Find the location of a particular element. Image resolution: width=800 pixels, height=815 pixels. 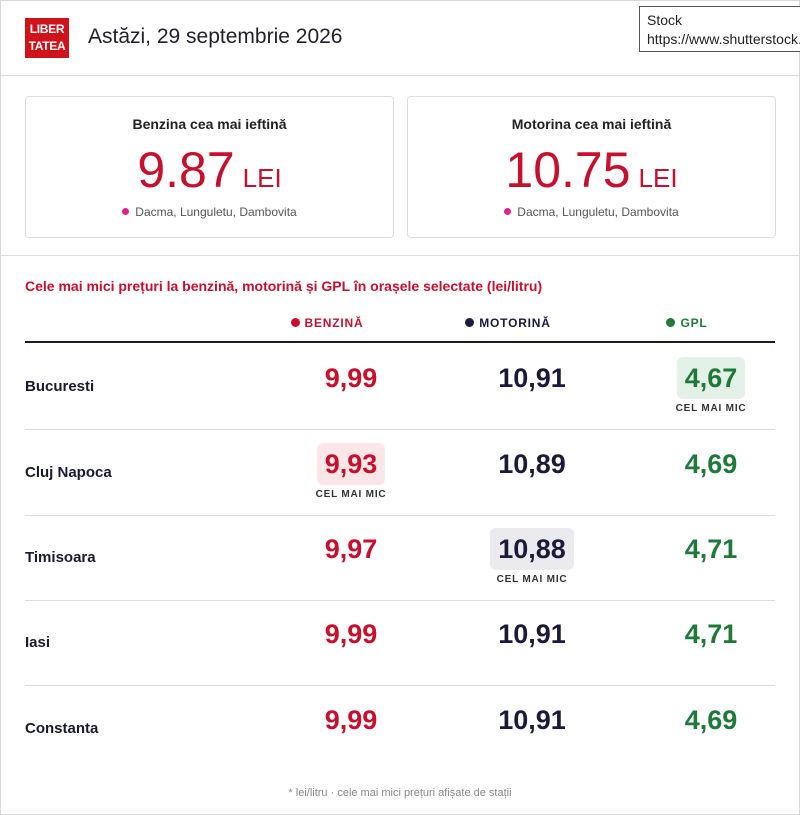

city-name: Constanta is located at coordinates (62, 728).